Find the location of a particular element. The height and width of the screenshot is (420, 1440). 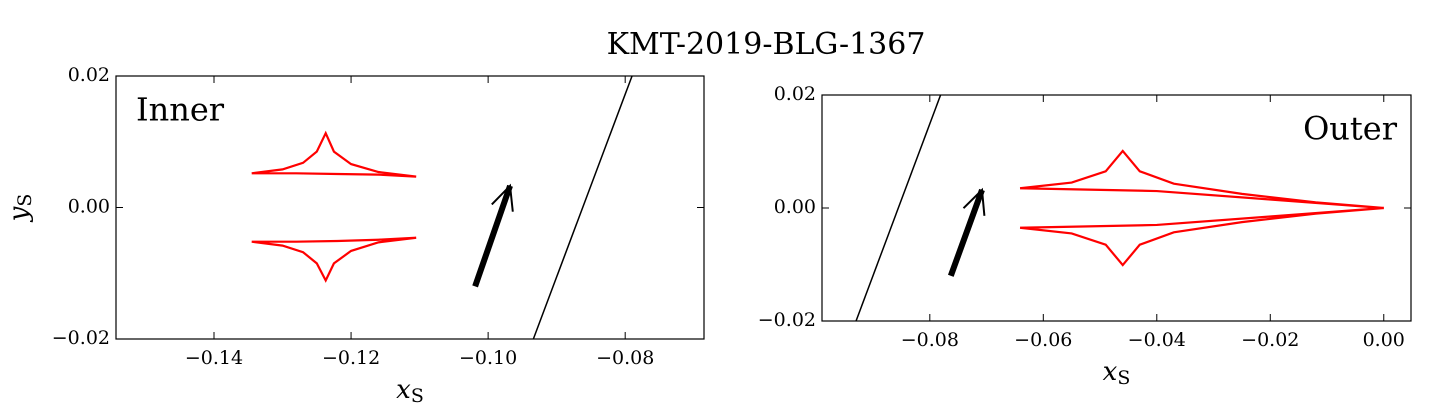

y-axis-label: yS is located at coordinates (20, 208).